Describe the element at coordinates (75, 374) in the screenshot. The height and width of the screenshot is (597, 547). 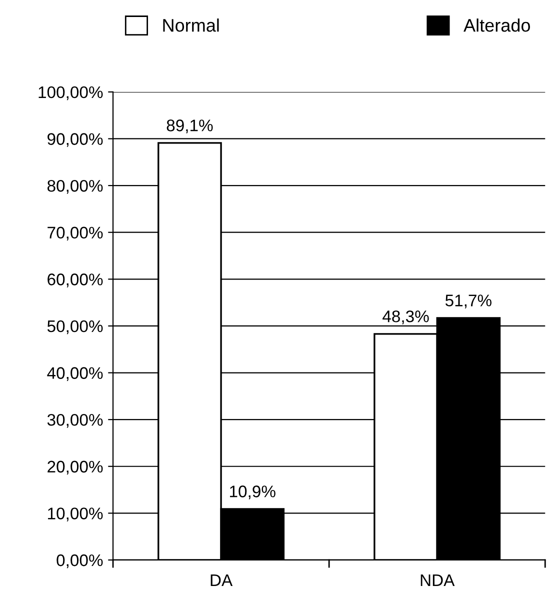
I see `y-tick-label: 40,00%` at that location.